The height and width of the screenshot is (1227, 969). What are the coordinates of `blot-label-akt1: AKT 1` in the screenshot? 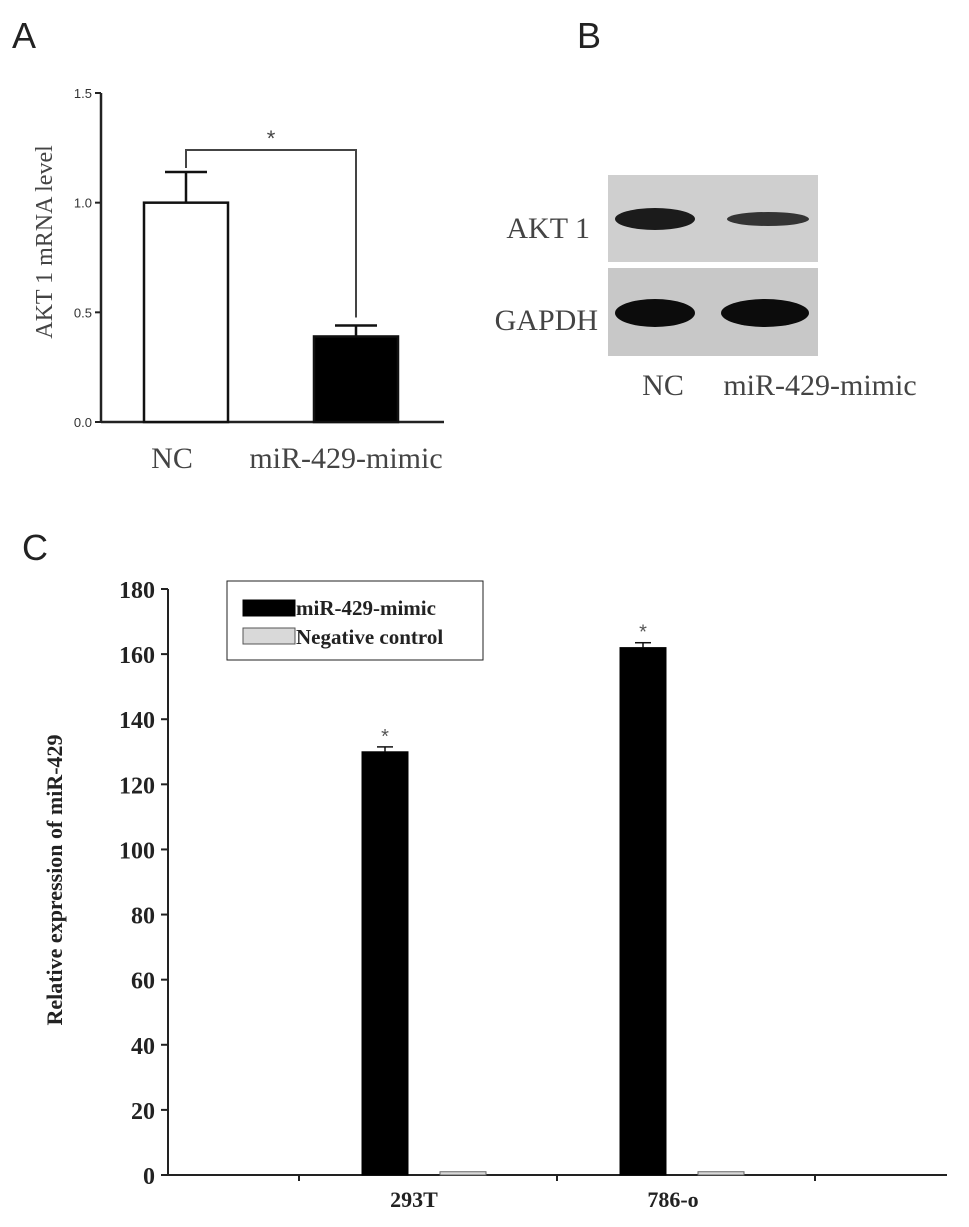 It's located at (548, 228).